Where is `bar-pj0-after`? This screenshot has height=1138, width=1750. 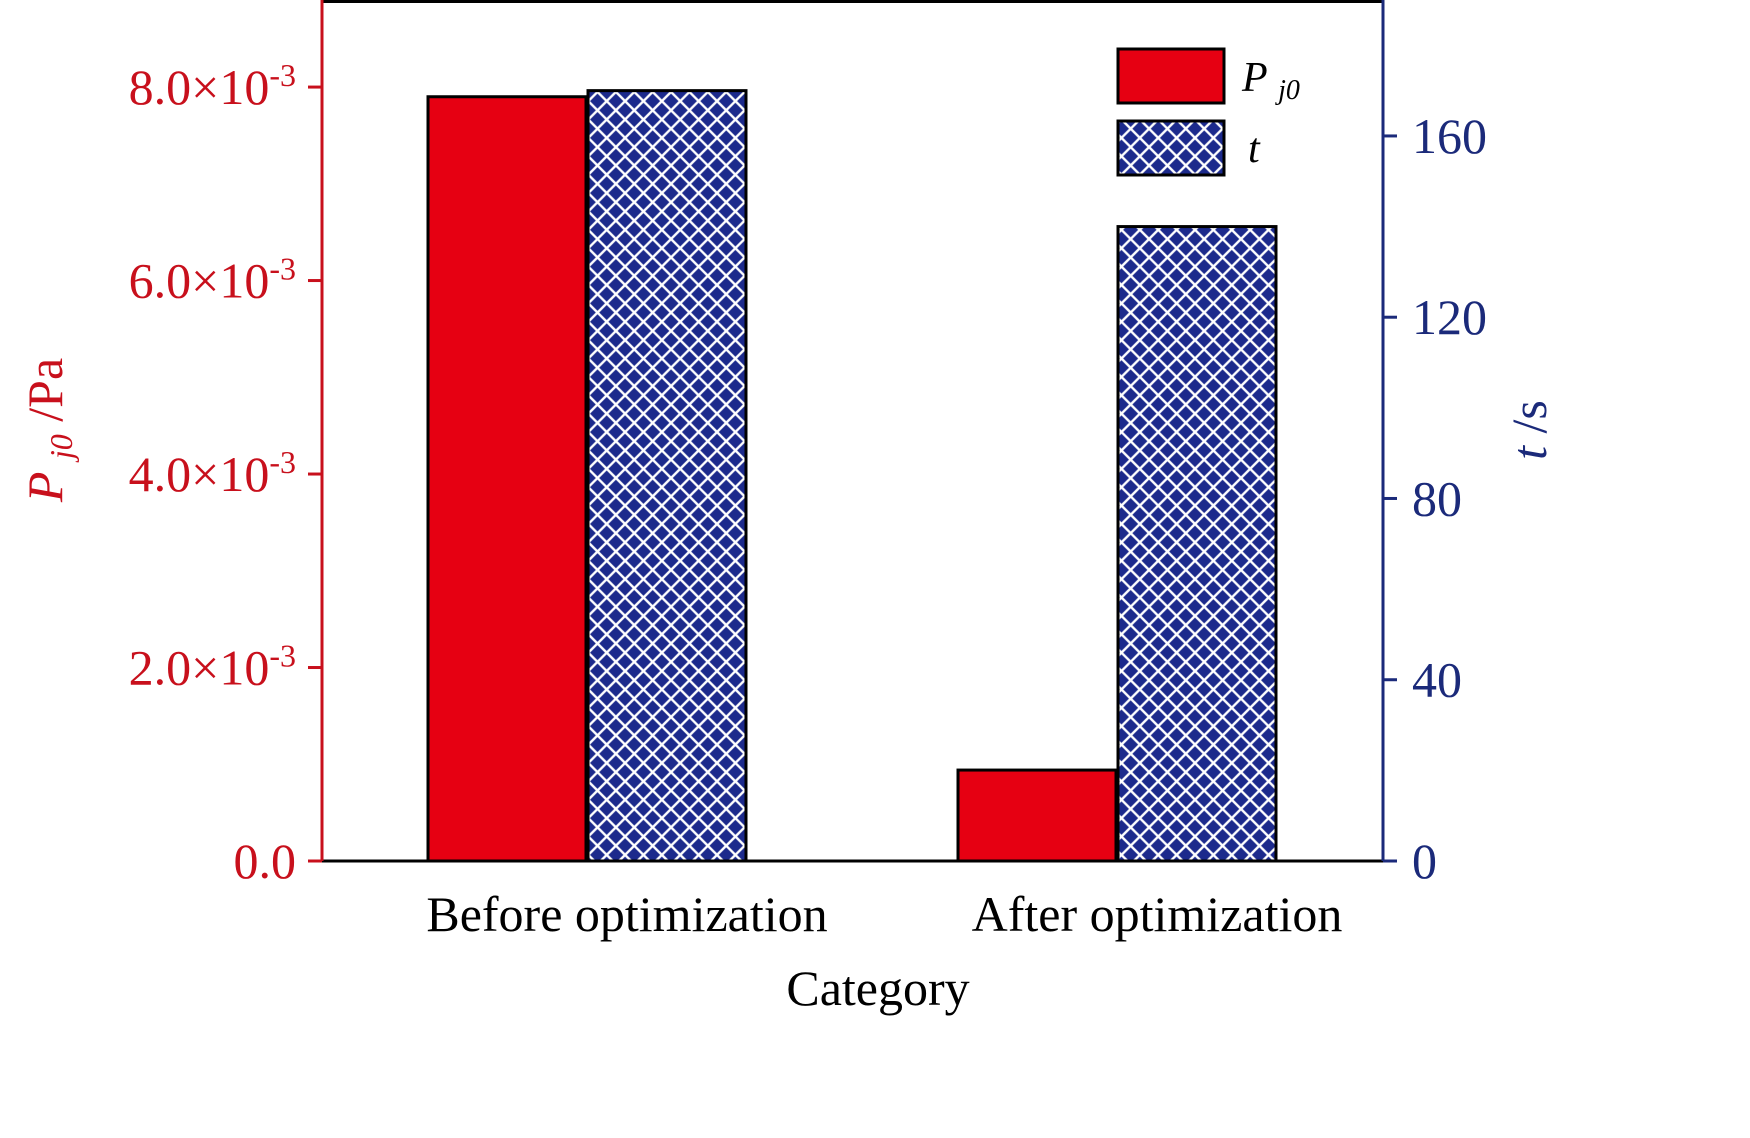 bar-pj0-after is located at coordinates (1037, 815).